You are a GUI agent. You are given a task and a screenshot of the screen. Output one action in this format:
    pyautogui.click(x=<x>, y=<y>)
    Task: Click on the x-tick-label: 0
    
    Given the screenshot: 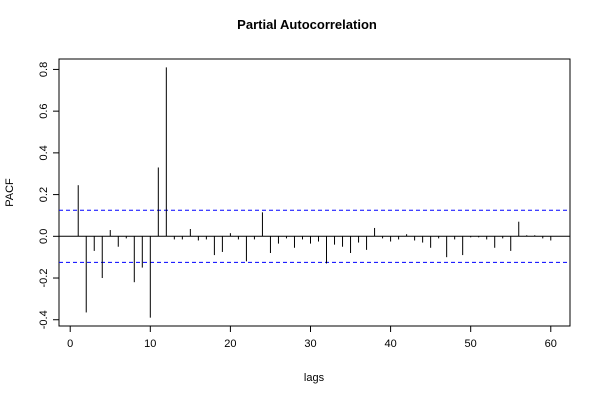 What is the action you would take?
    pyautogui.click(x=70, y=344)
    